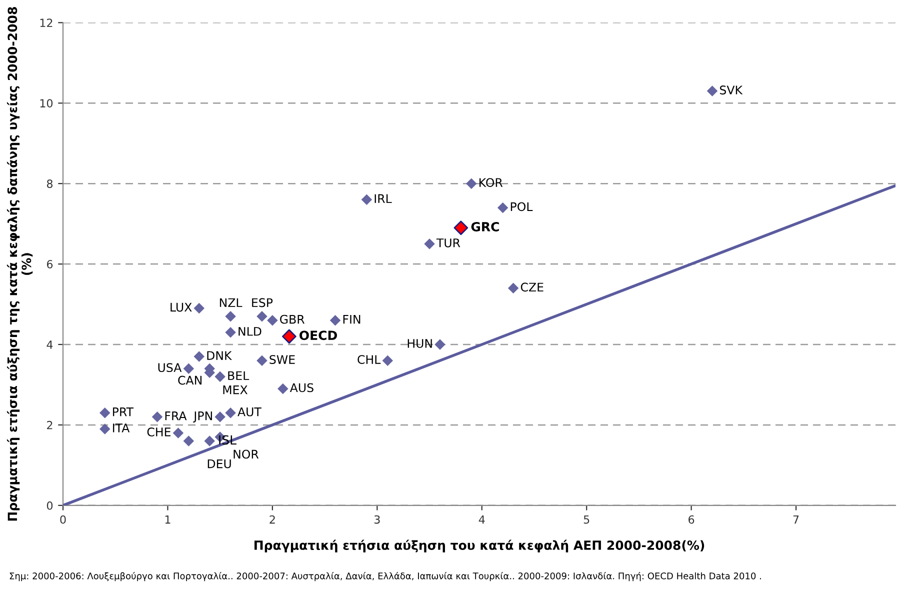 This screenshot has height=596, width=900. Describe the element at coordinates (351, 319) in the screenshot. I see `annotation: FIN` at that location.